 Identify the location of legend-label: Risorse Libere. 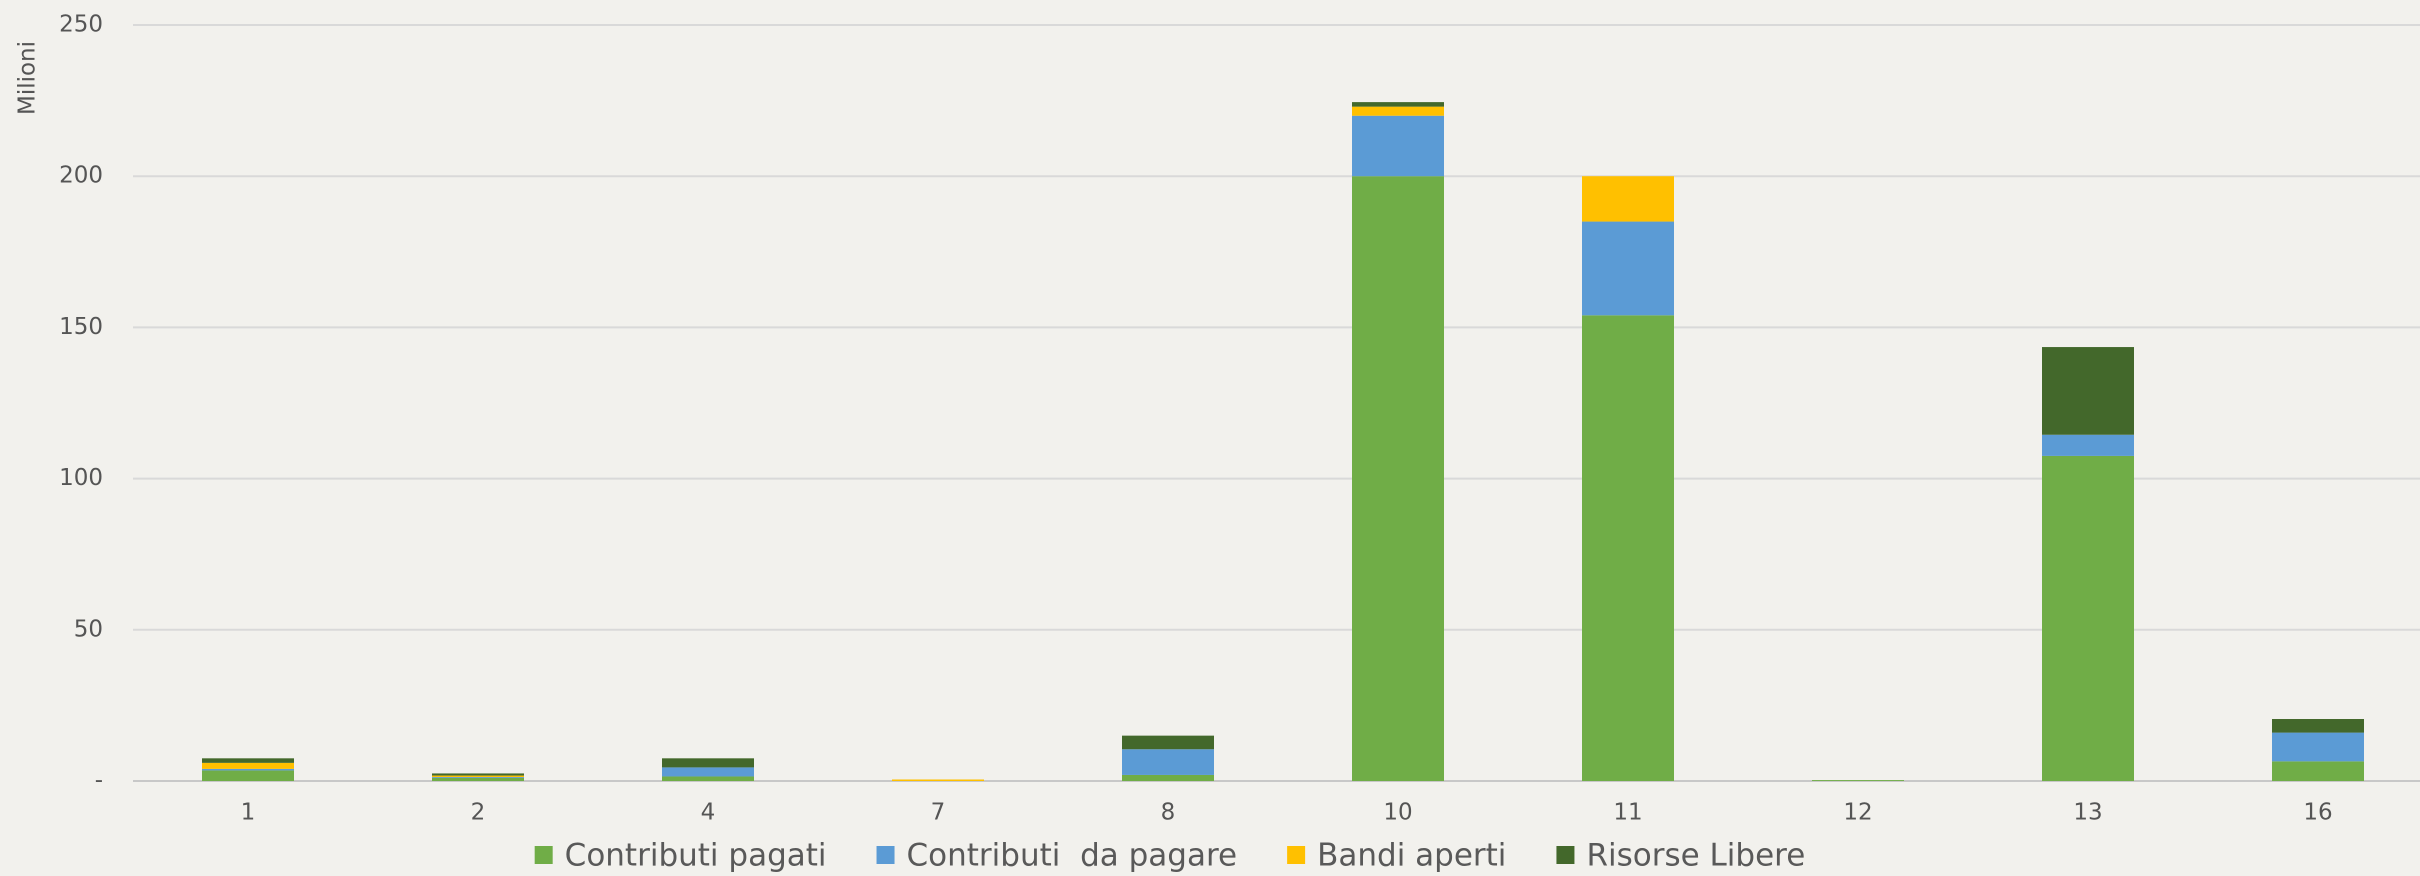
(1695, 856).